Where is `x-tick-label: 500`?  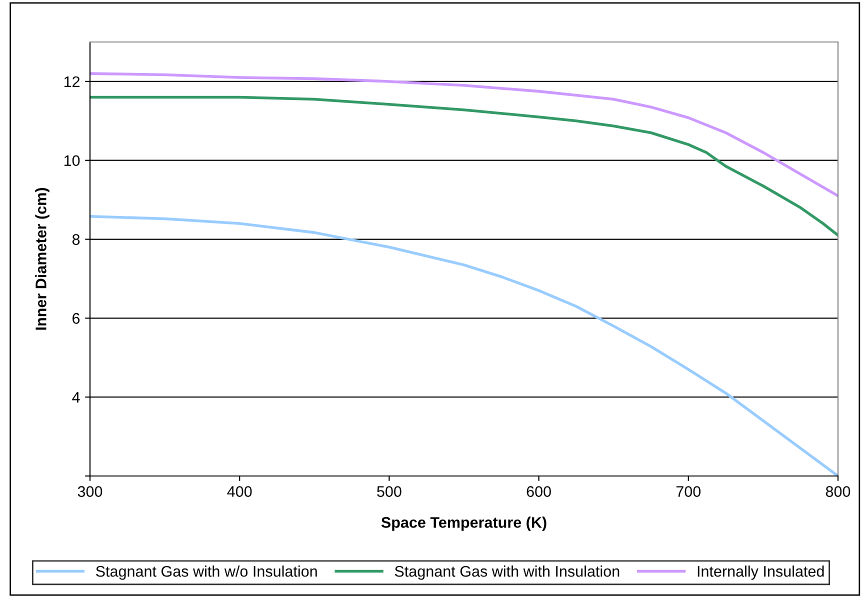
x-tick-label: 500 is located at coordinates (389, 491).